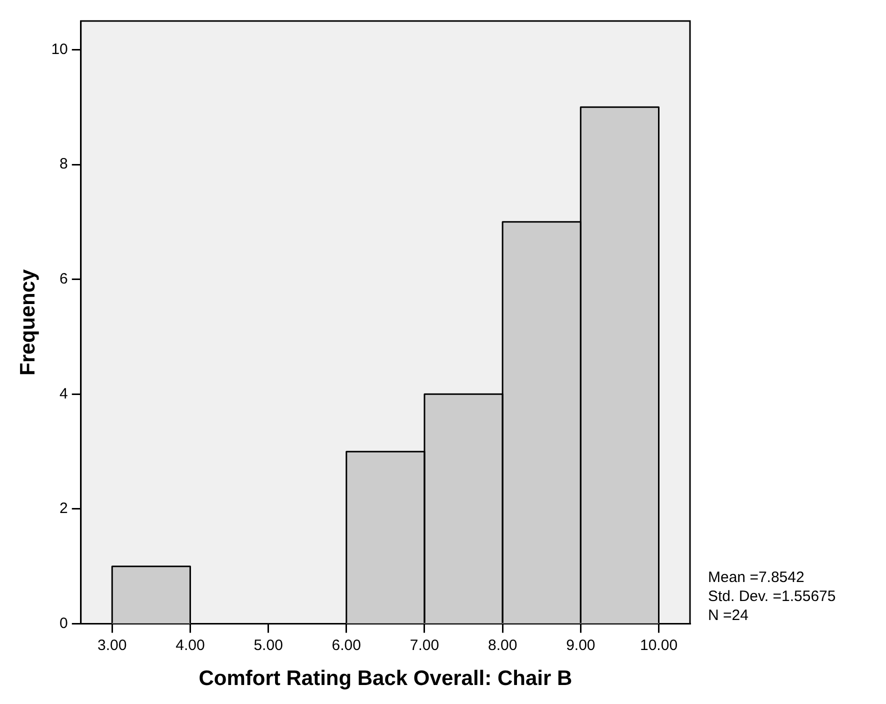  Describe the element at coordinates (64, 509) in the screenshot. I see `y-tick-label: 2` at that location.